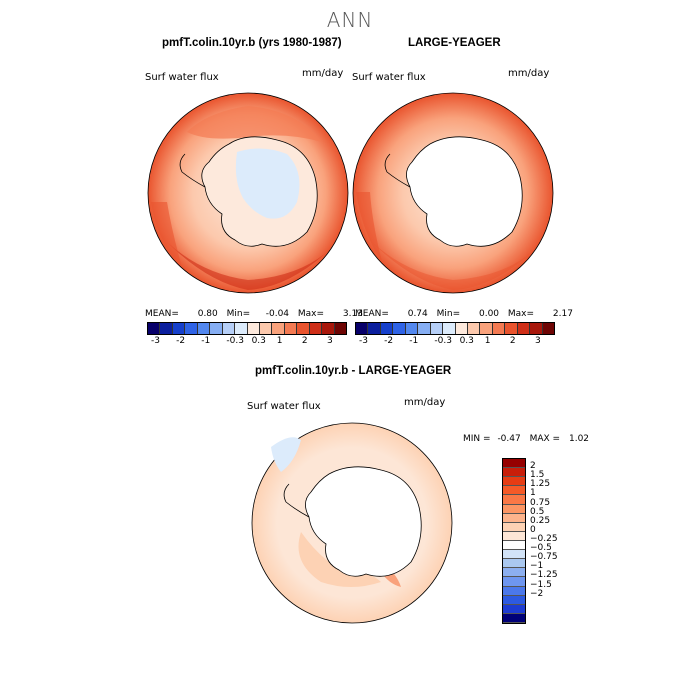 The width and height of the screenshot is (700, 700). What do you see at coordinates (363, 521) in the screenshot?
I see `diff-antarctica-outline` at bounding box center [363, 521].